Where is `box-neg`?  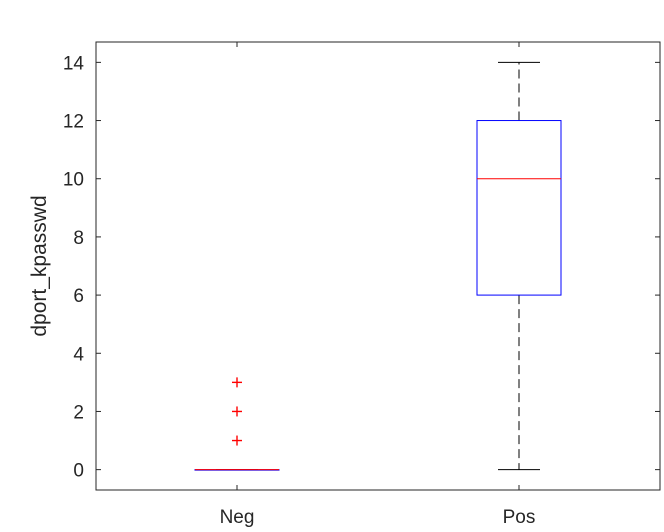 box-neg is located at coordinates (237, 424).